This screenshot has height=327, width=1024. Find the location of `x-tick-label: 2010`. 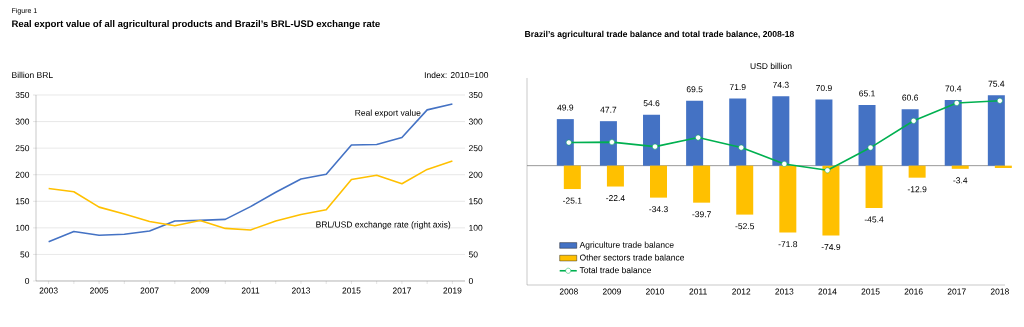

x-tick-label: 2010 is located at coordinates (655, 291).